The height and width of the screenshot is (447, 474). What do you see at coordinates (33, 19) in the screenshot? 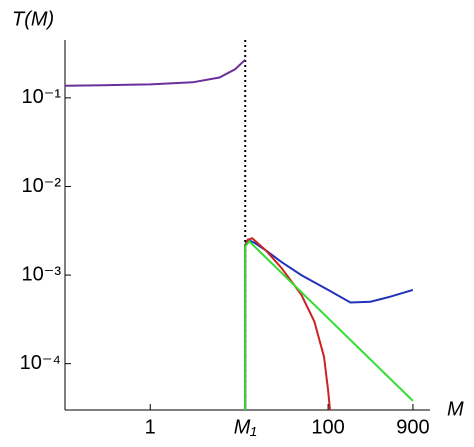
I see `y-axis-label: T(M)` at bounding box center [33, 19].